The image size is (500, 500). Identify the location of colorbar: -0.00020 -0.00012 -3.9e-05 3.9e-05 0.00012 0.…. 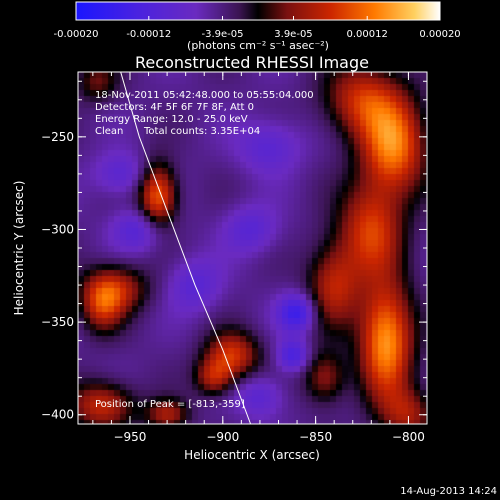
(257, 26).